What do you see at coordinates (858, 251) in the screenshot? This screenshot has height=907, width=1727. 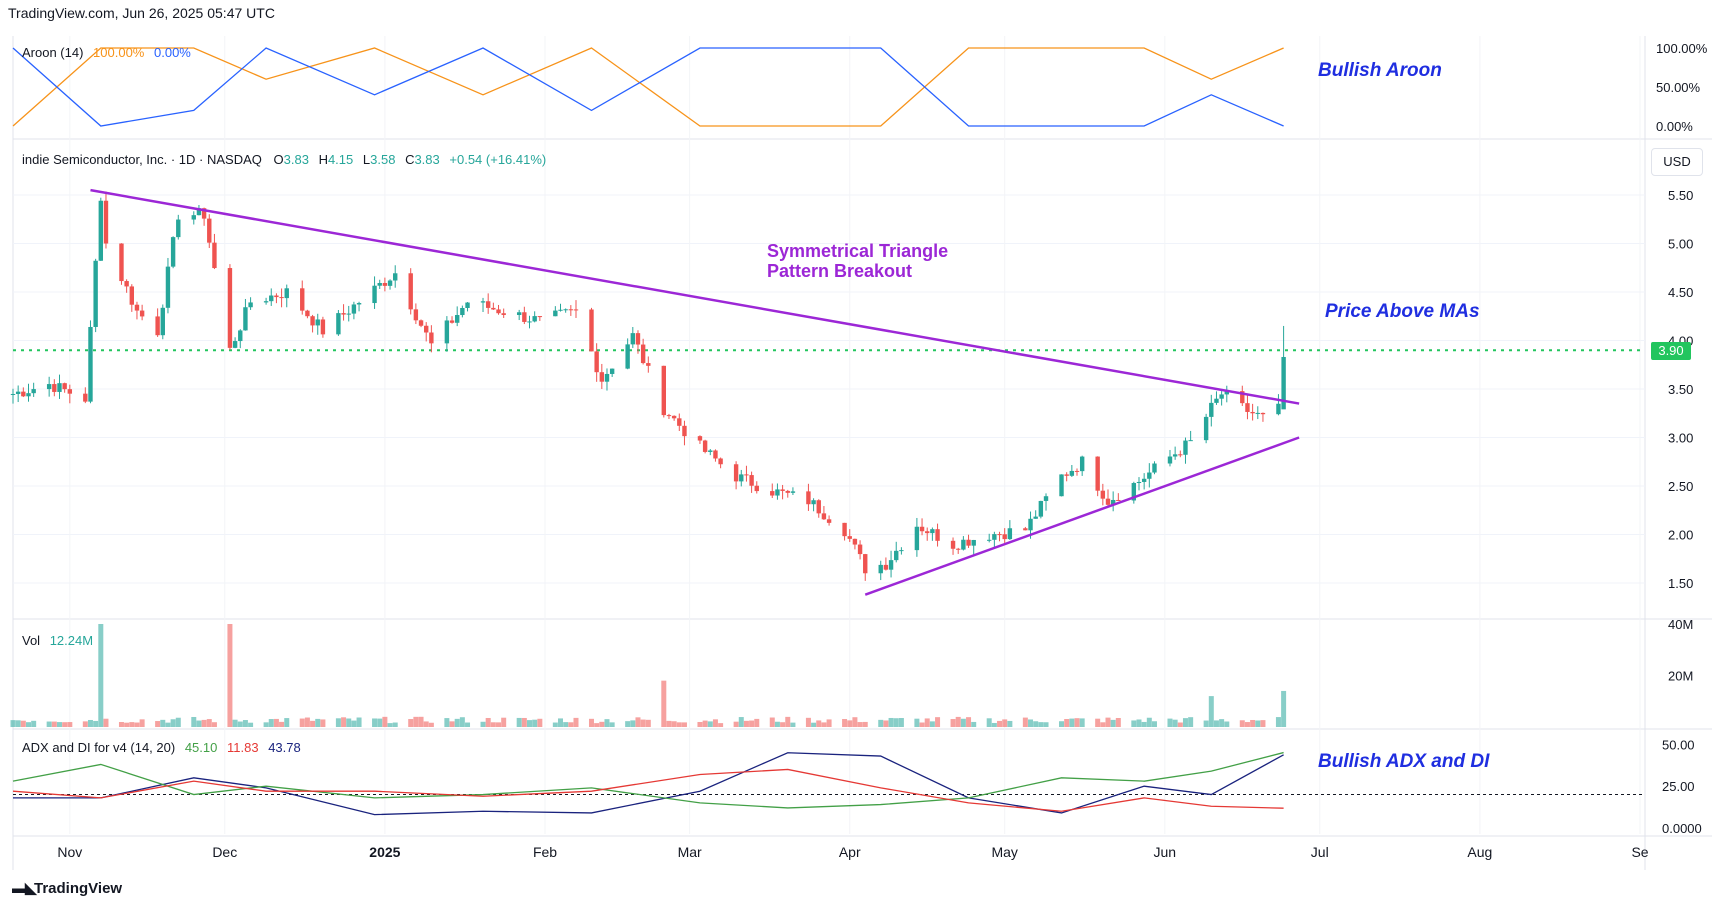 I see `annotation-triangle-line1: Symmetrical Triangle` at bounding box center [858, 251].